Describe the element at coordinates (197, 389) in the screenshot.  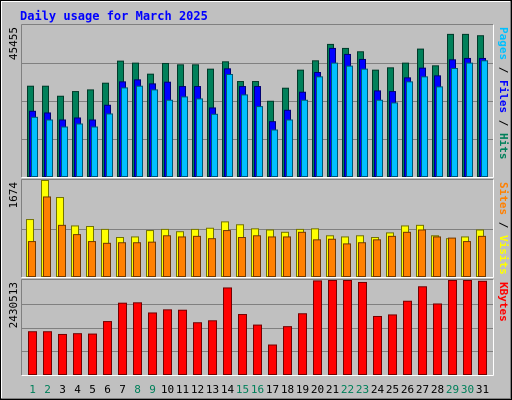
I see `day-label: 12` at that location.